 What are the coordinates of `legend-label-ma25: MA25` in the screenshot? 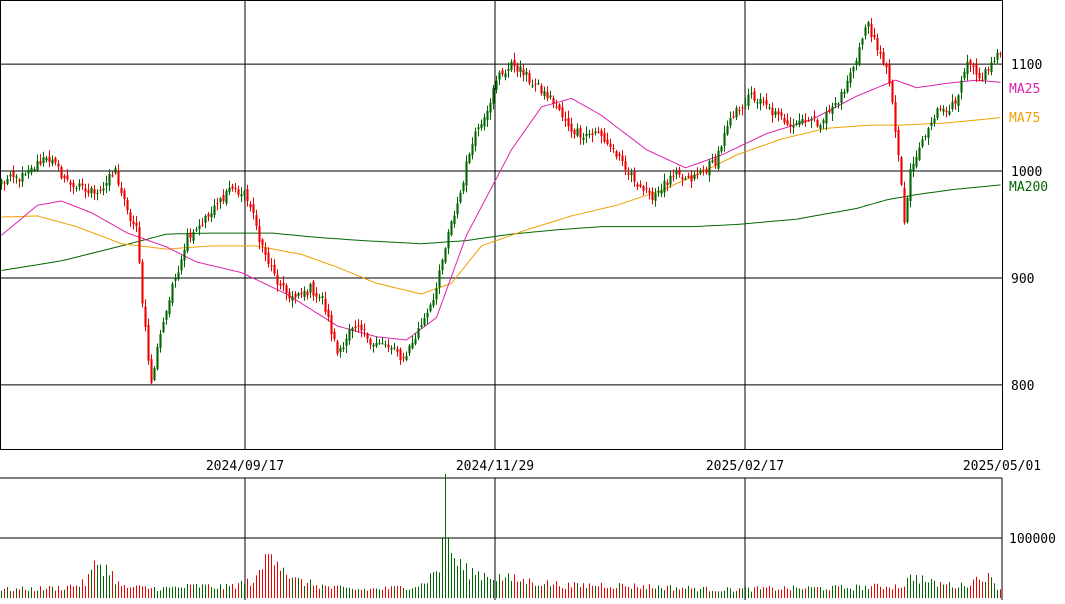 It's located at (1024, 89).